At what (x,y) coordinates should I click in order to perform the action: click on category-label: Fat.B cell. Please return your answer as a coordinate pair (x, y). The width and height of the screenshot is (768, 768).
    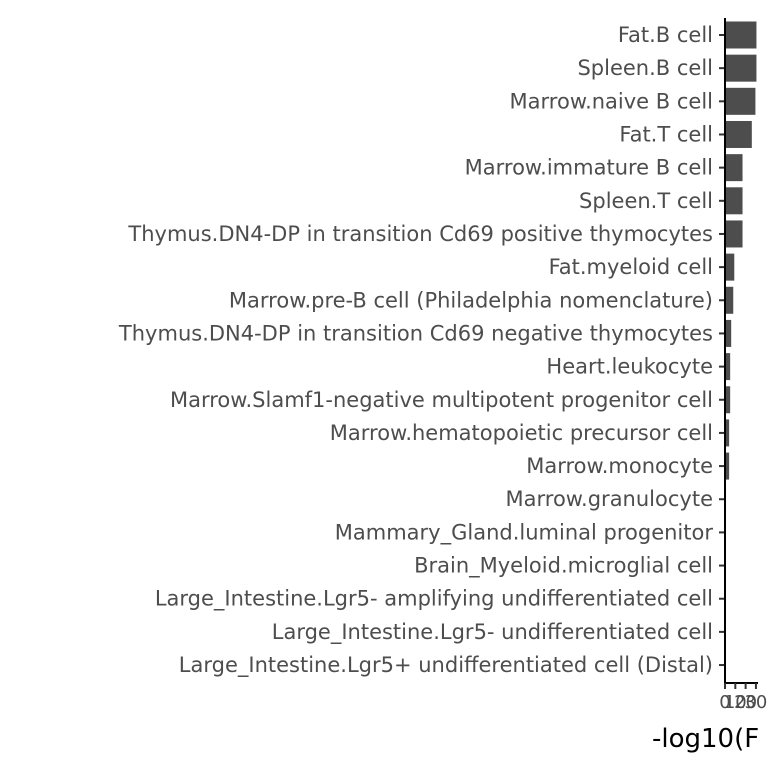
    Looking at the image, I should click on (665, 35).